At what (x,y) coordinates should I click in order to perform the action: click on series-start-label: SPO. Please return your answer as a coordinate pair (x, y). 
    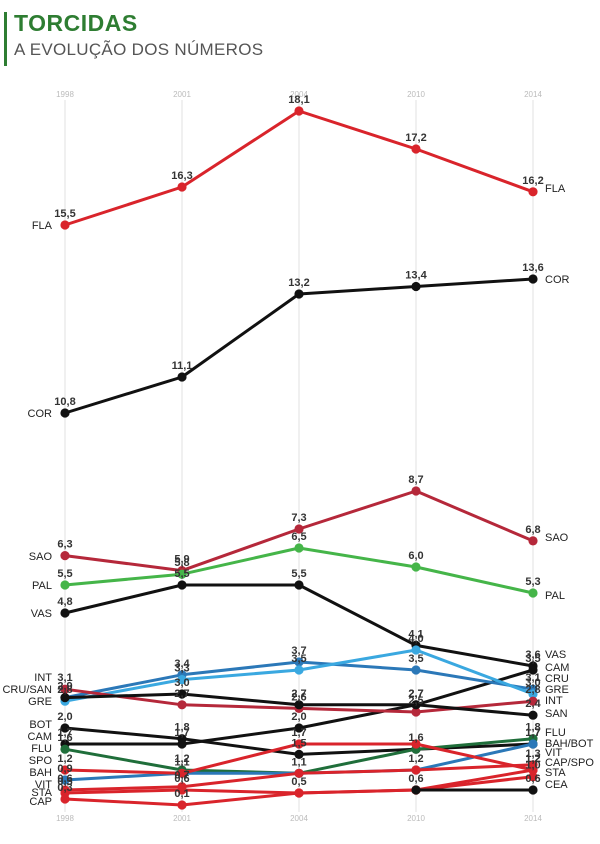
    Looking at the image, I should click on (41, 761).